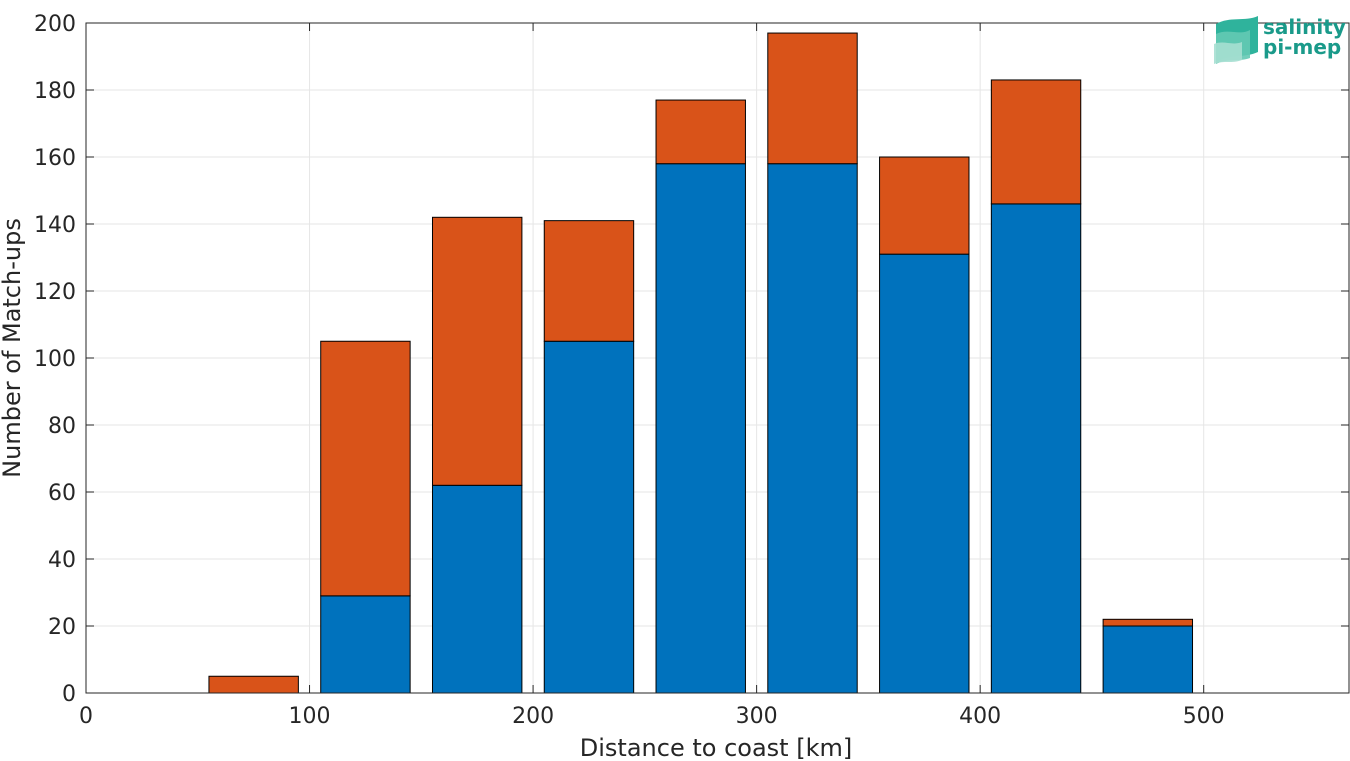  Describe the element at coordinates (62, 493) in the screenshot. I see `y-tick-label-60: 60` at that location.